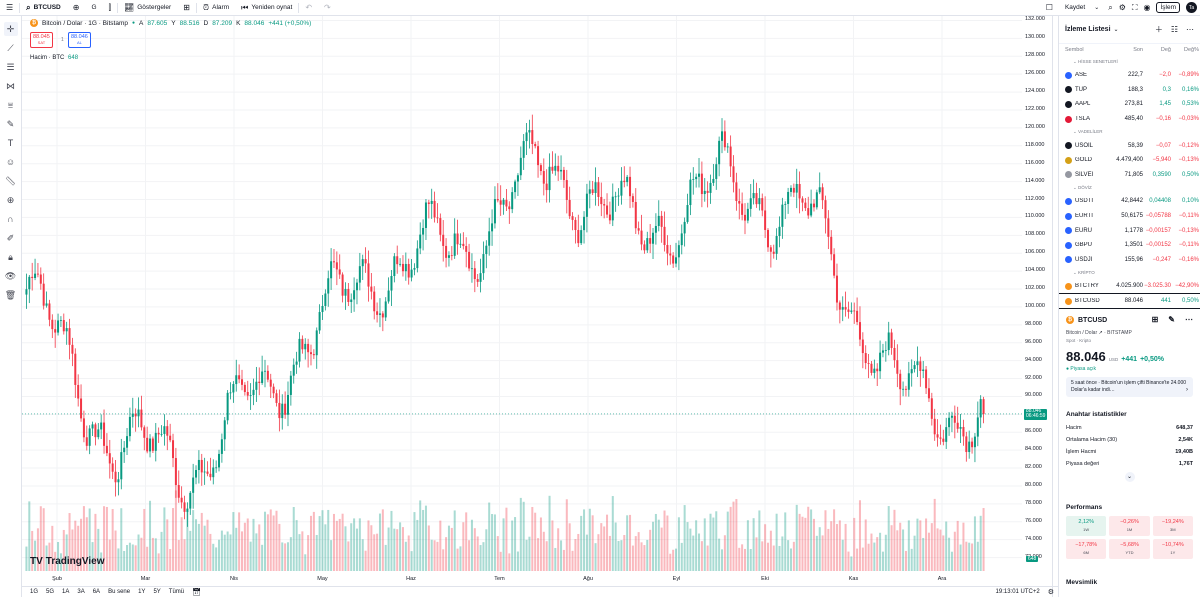  Describe the element at coordinates (1158, 29) in the screenshot. I see `add-symbol-icon: ＋` at that location.